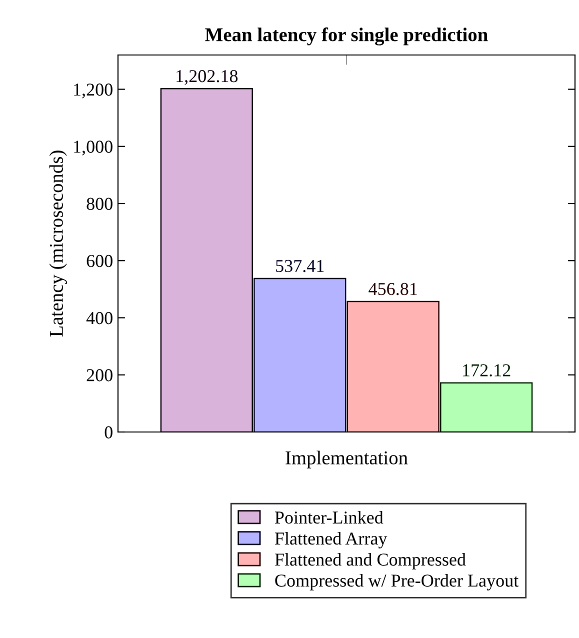 Image resolution: width=579 pixels, height=638 pixels. Describe the element at coordinates (99, 261) in the screenshot. I see `y-tick-label: 600` at that location.